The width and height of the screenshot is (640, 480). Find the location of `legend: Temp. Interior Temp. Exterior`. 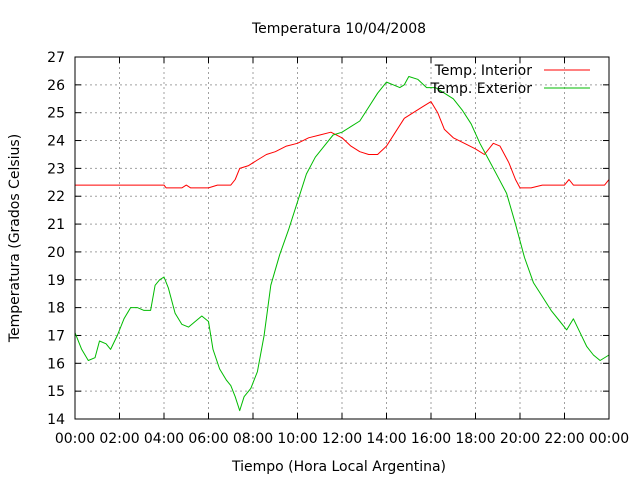

legend: Temp. Interior Temp. Exterior is located at coordinates (510, 80).